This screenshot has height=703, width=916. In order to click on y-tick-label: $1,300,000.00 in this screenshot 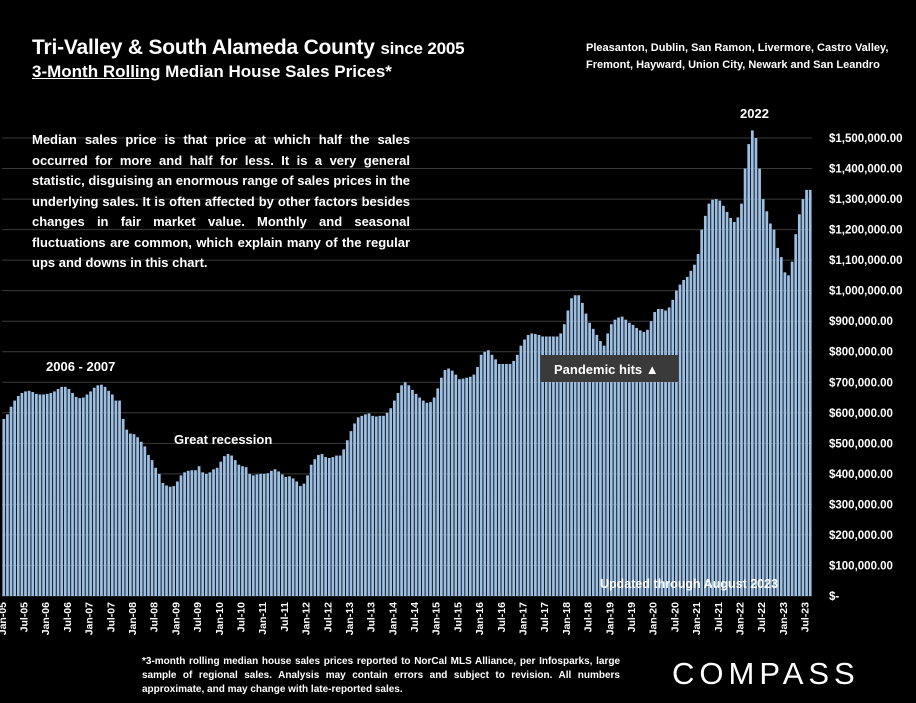, I will do `click(866, 200)`.